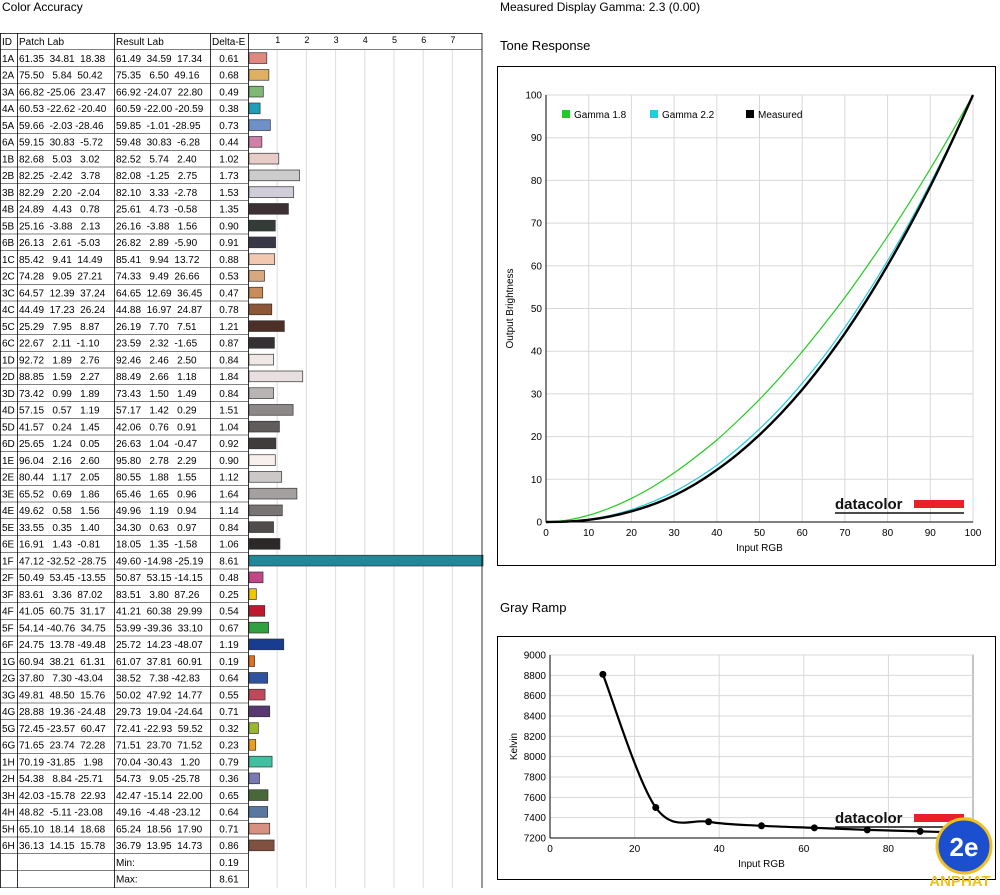 The height and width of the screenshot is (895, 1000). Describe the element at coordinates (157, 344) in the screenshot. I see `row-result-lab: 23.59 2.32 -1.65` at that location.